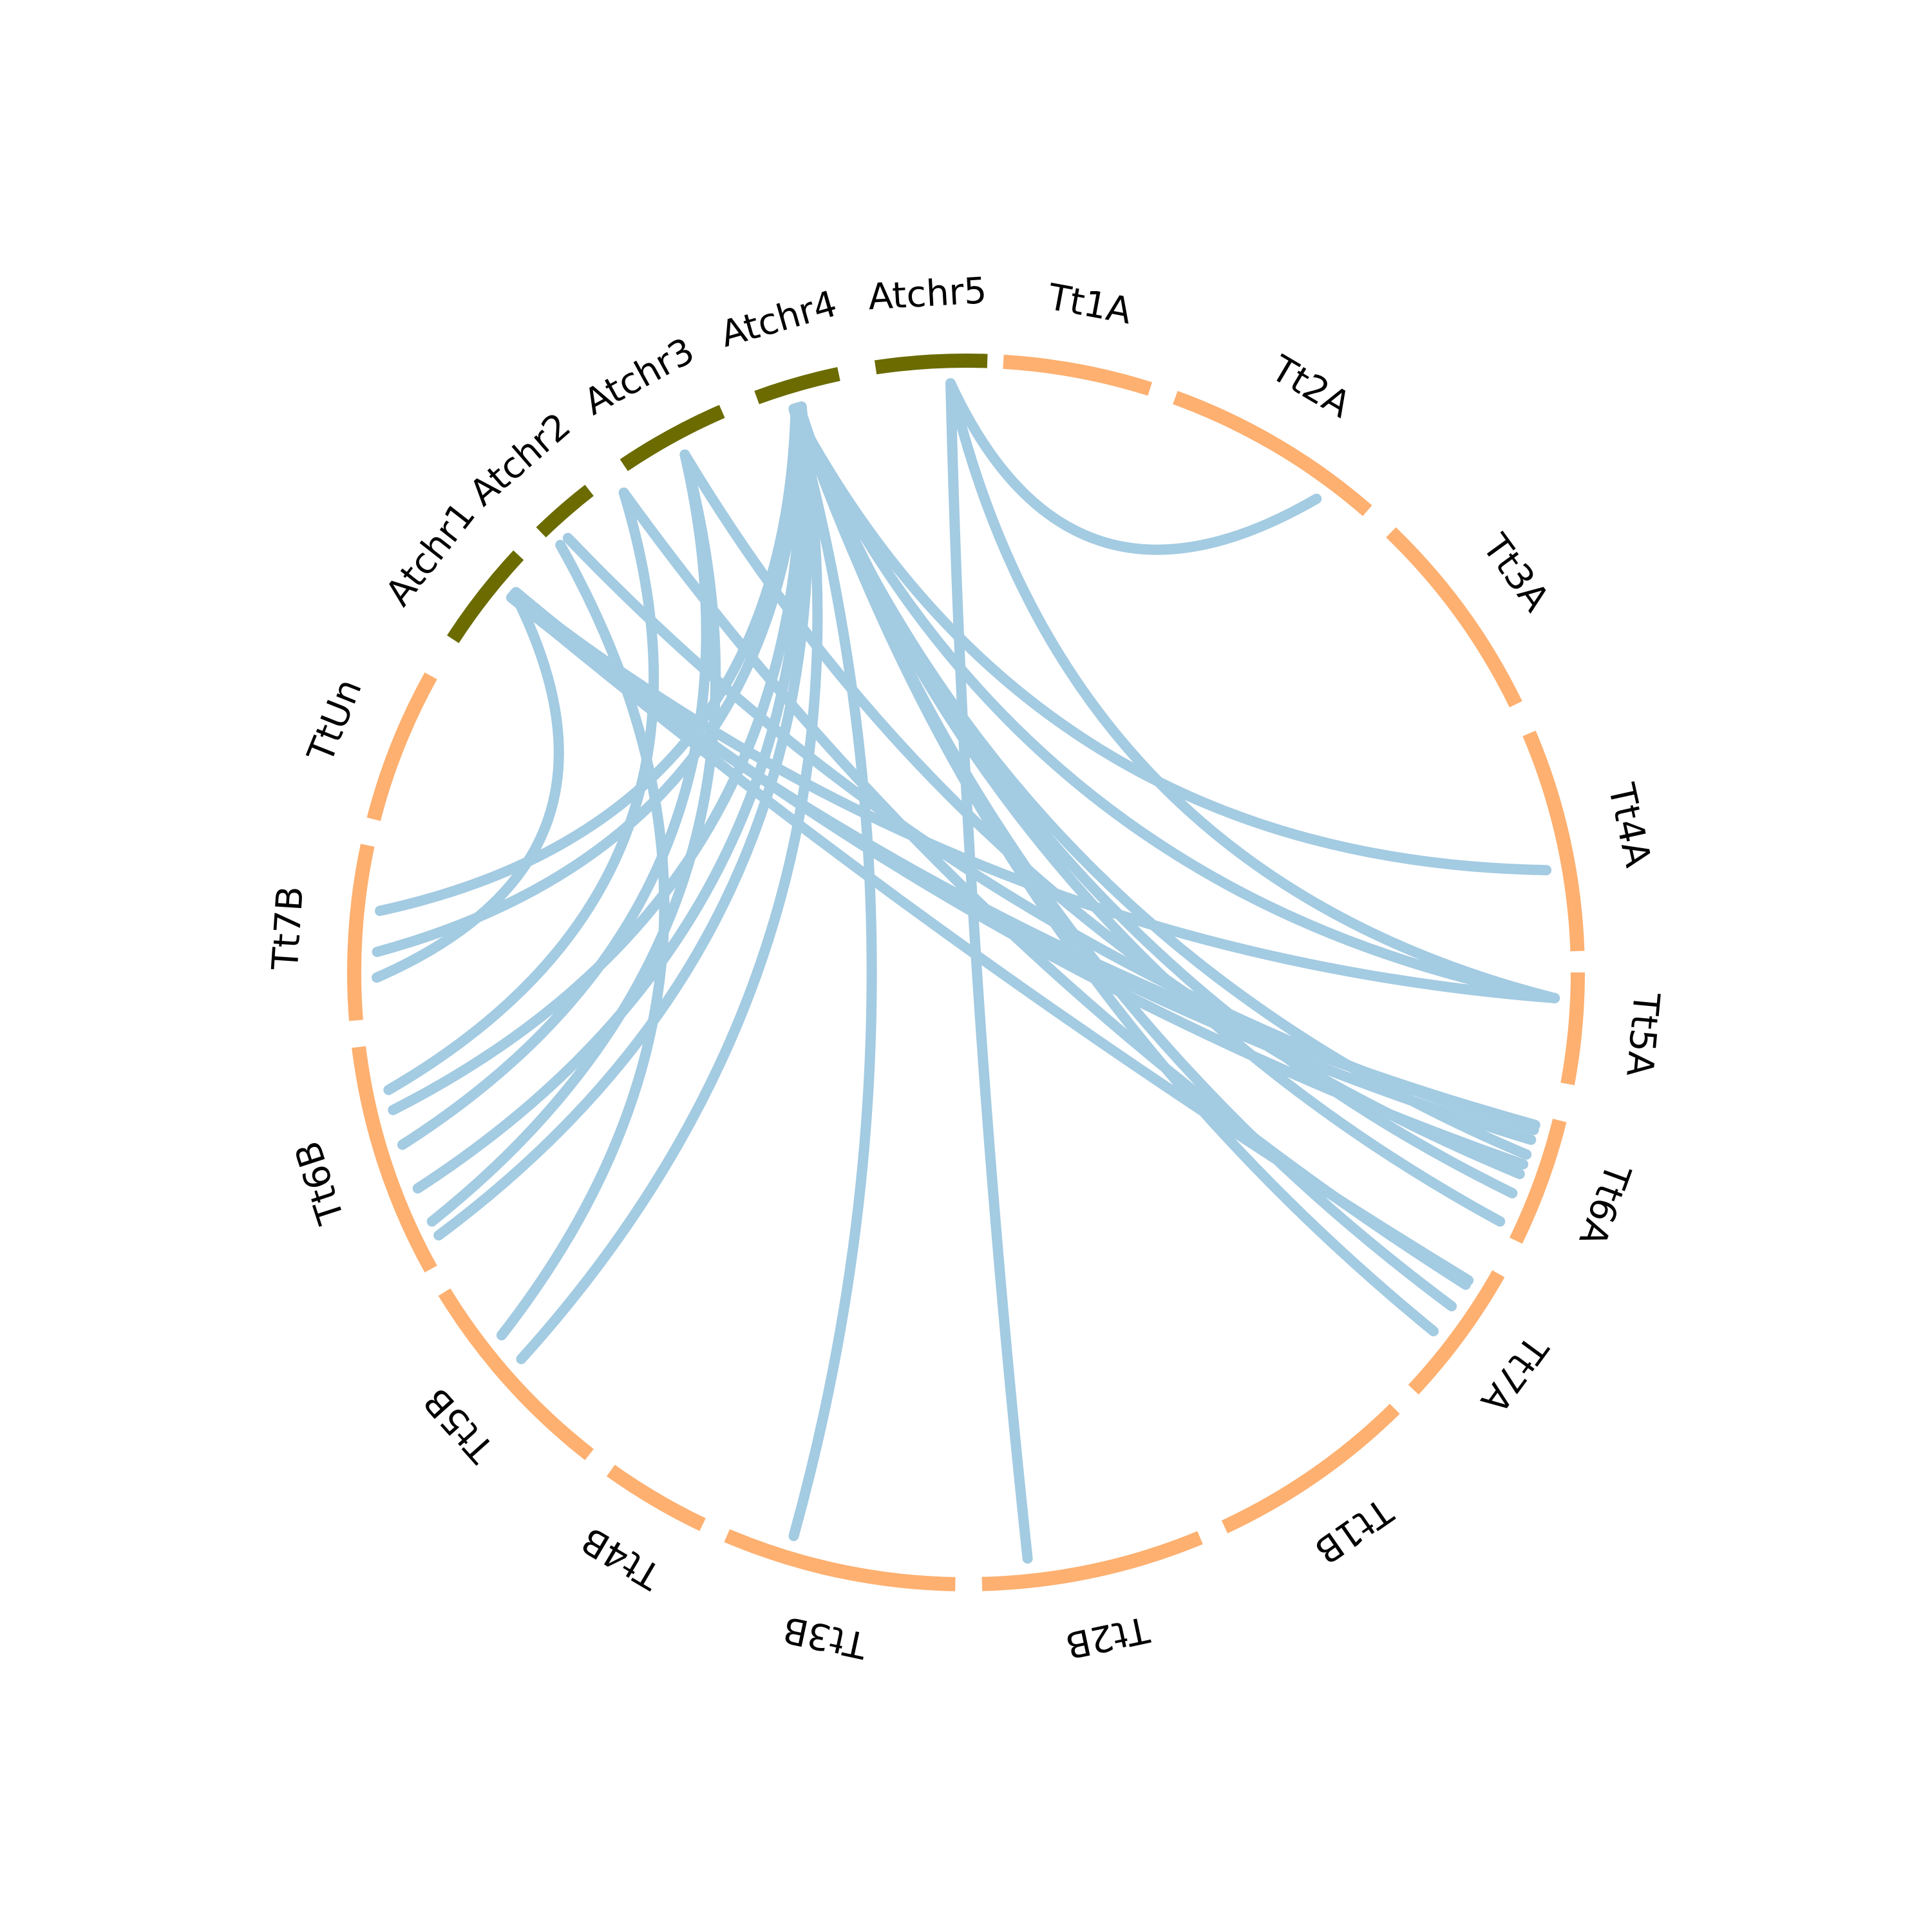 The width and height of the screenshot is (1932, 1932). I want to click on chromosome-arc-tt5b, so click(516, 1374).